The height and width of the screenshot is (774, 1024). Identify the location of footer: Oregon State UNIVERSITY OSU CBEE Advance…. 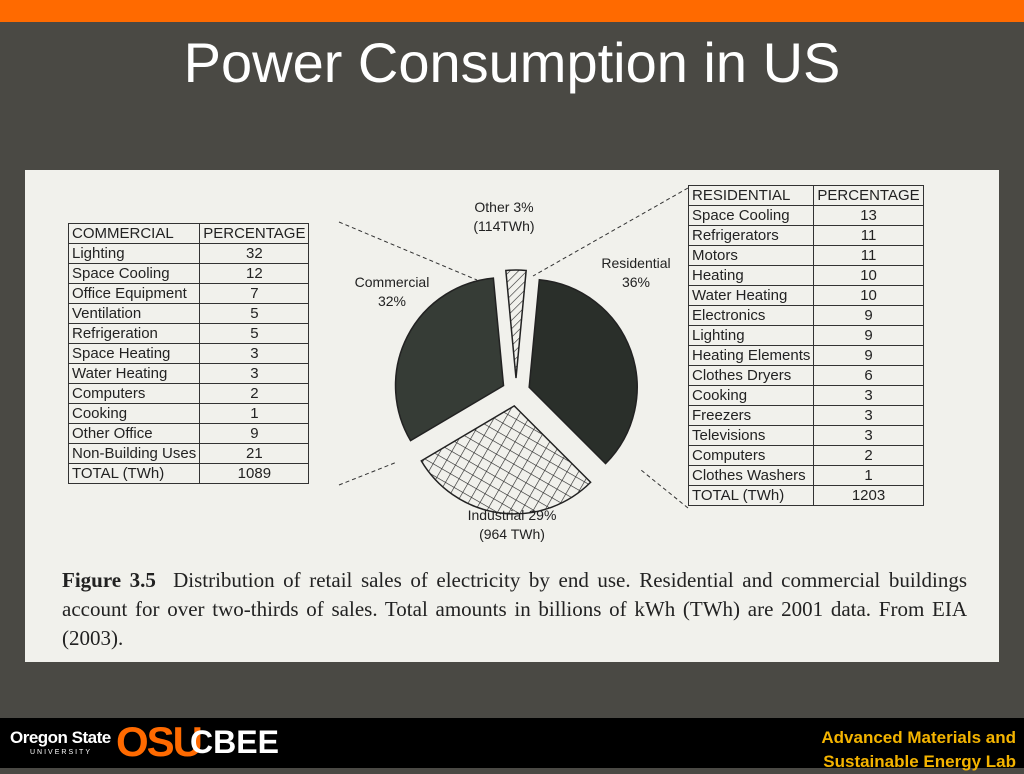
(512, 744).